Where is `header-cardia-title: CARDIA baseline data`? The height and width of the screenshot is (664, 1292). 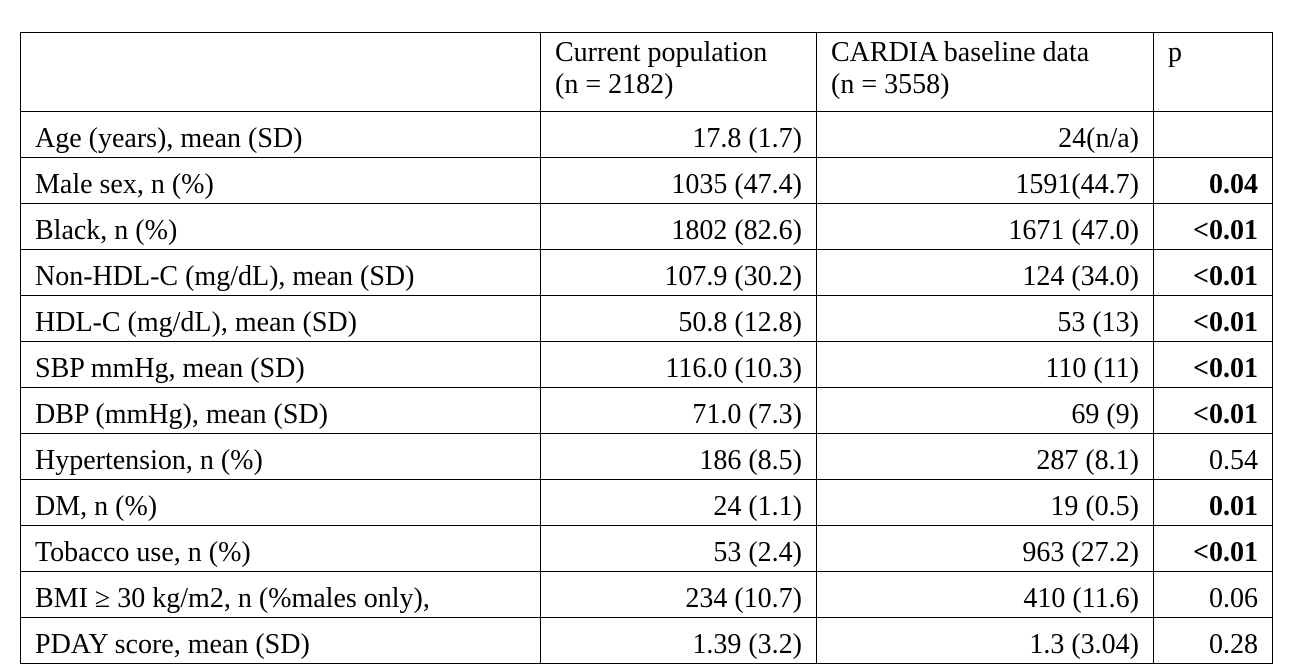 header-cardia-title: CARDIA baseline data is located at coordinates (960, 52).